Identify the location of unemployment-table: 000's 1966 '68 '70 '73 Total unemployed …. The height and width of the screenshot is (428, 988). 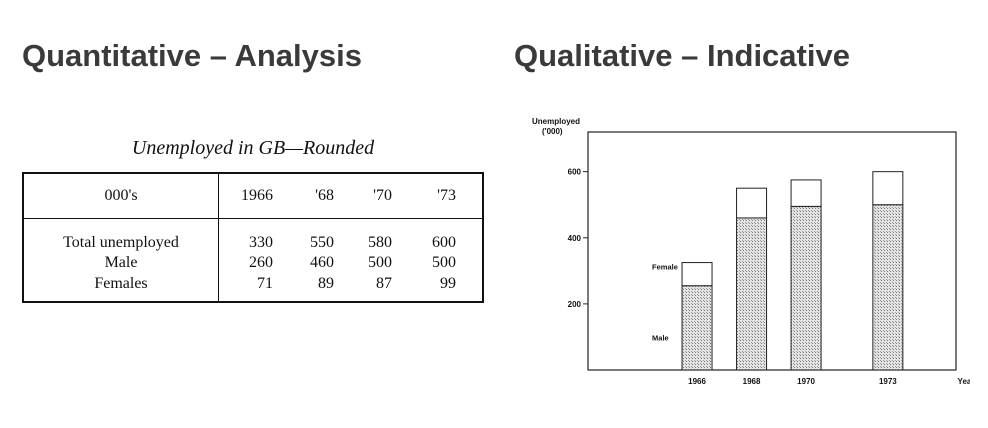
(253, 237).